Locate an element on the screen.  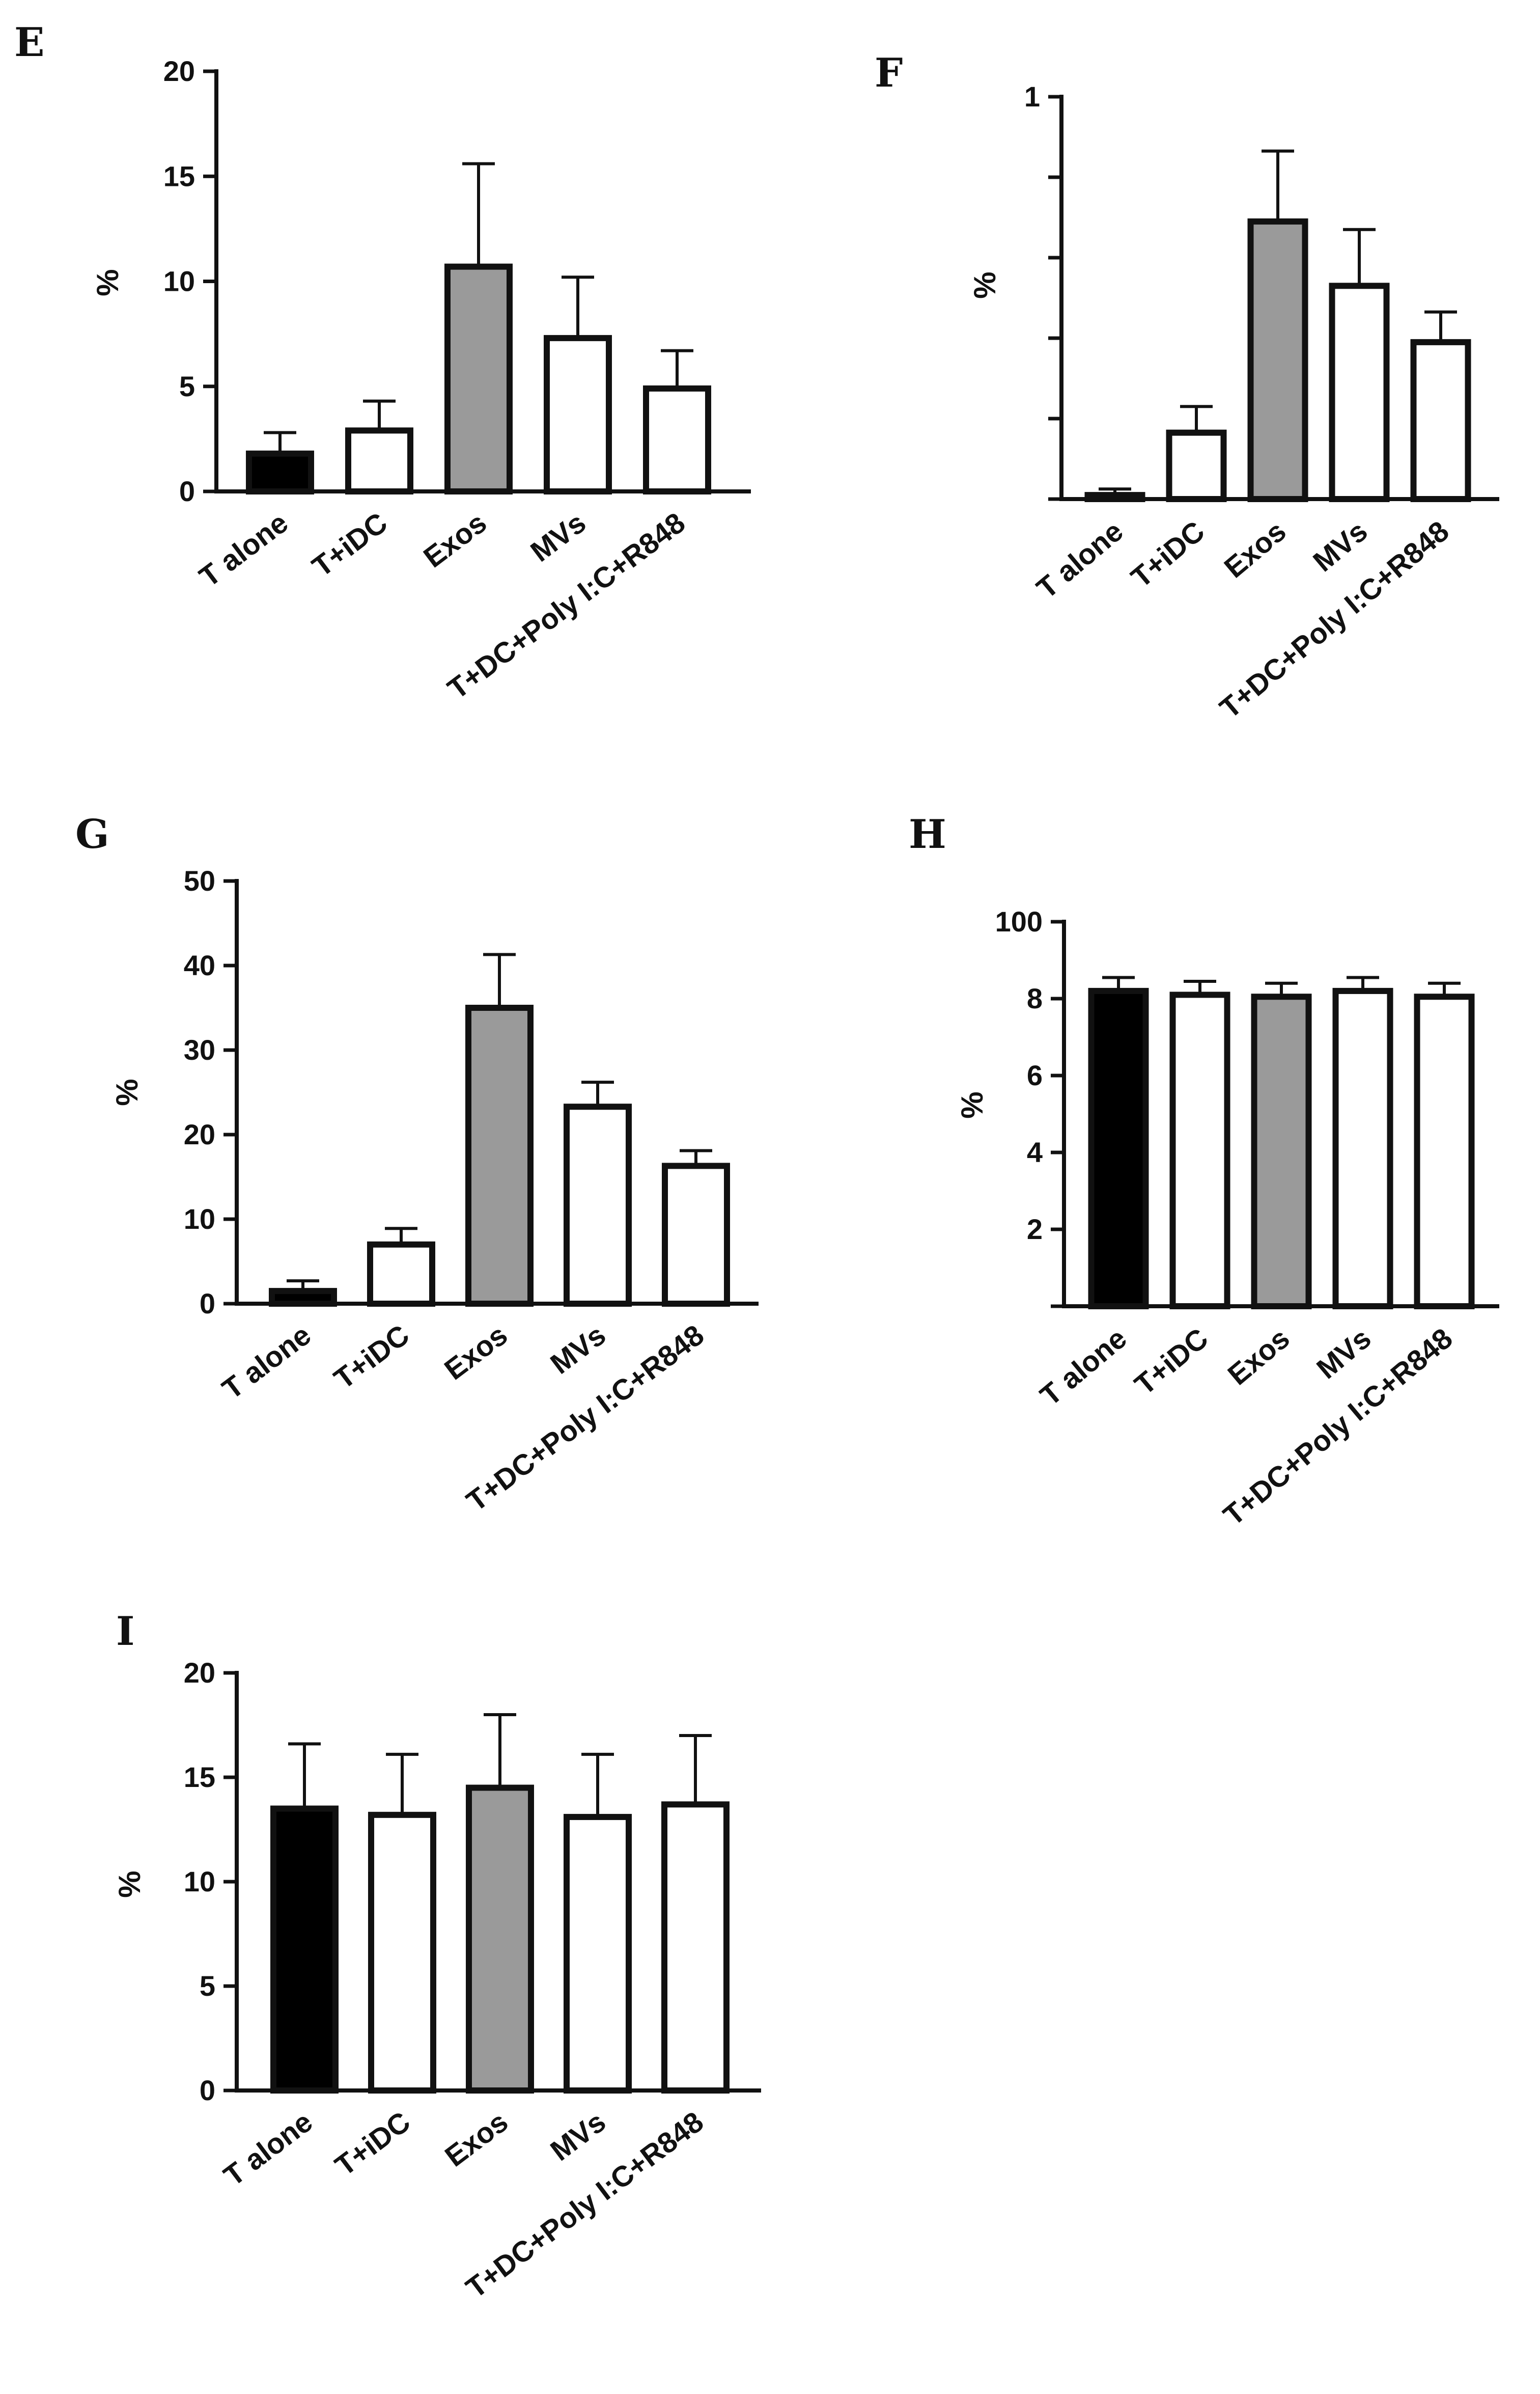
y-axis-title-g: % is located at coordinates (127, 1092).